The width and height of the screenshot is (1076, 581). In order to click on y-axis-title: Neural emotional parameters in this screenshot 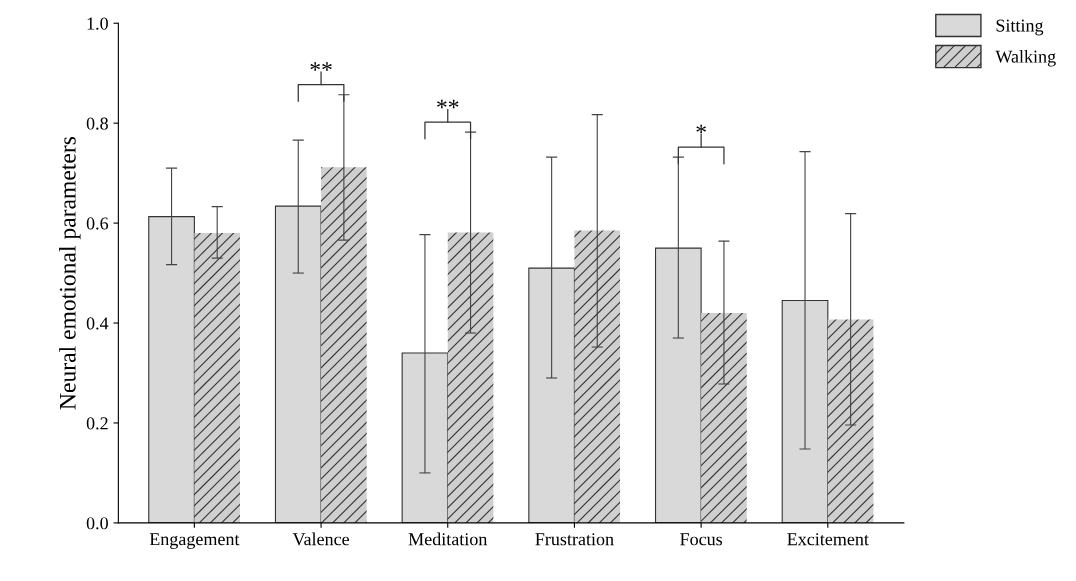, I will do `click(70, 273)`.